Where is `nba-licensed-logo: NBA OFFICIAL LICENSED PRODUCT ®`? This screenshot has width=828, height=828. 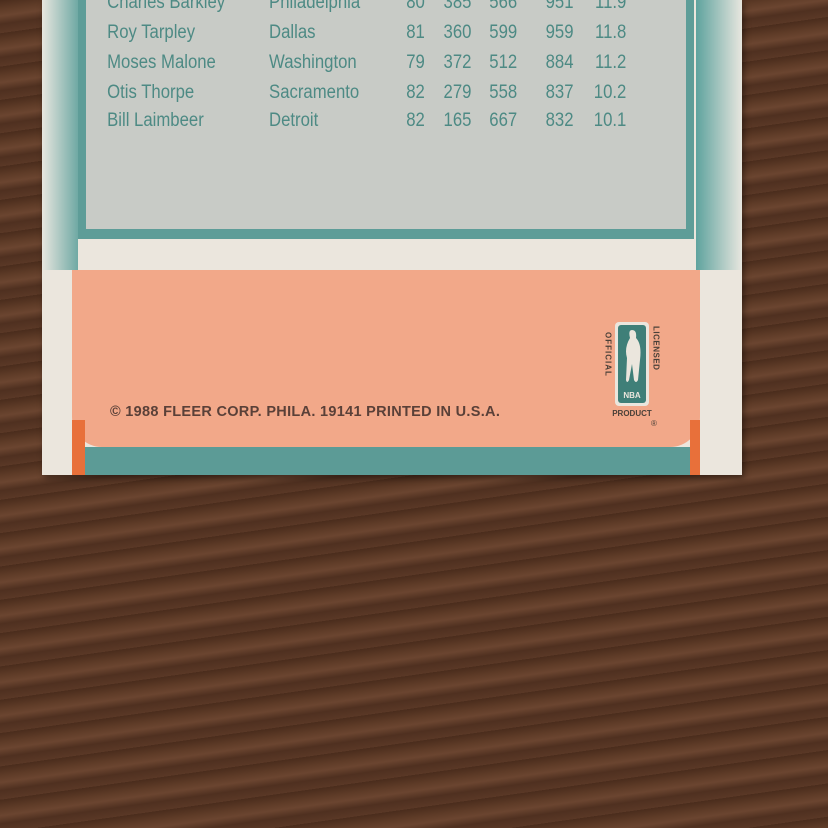 nba-licensed-logo: NBA OFFICIAL LICENSED PRODUCT ® is located at coordinates (632, 375).